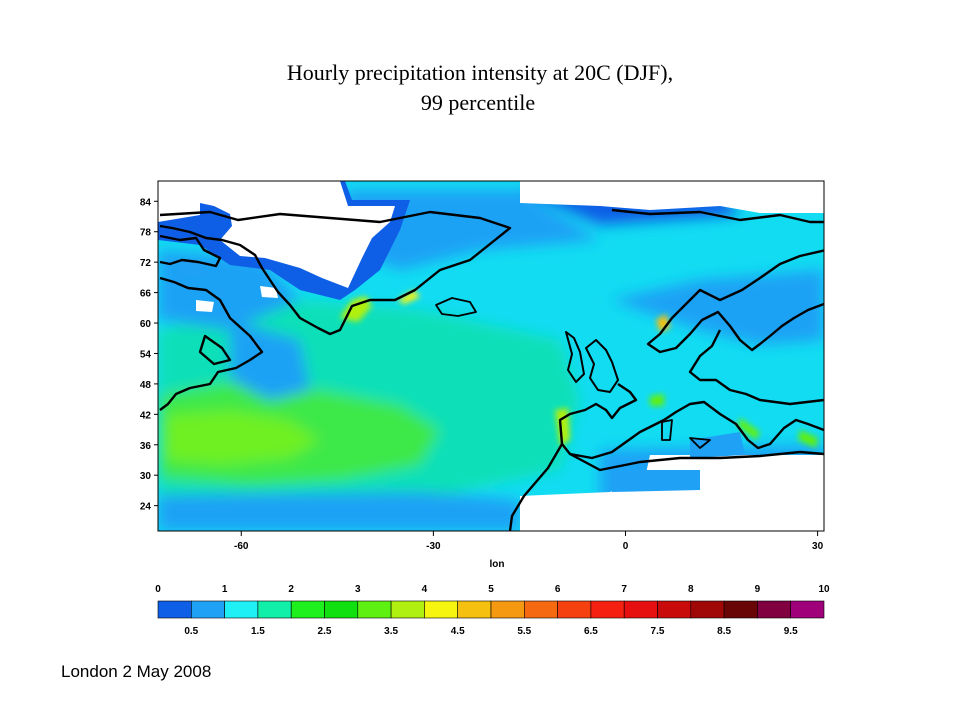  I want to click on colorbar-top-label: 0, so click(158, 589).